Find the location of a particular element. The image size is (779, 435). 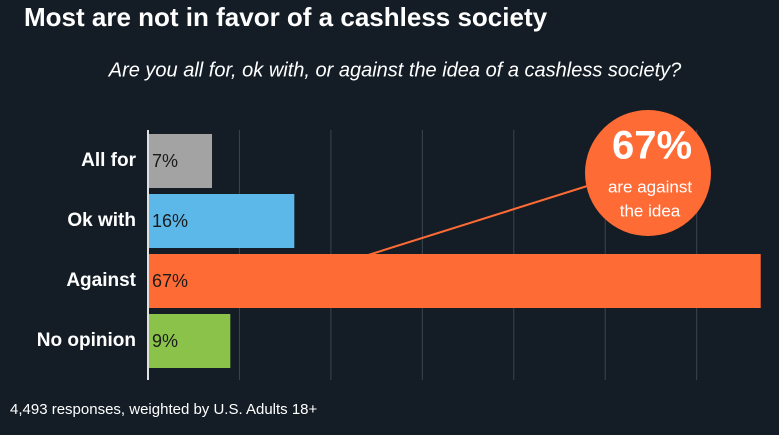

value-label: 9% is located at coordinates (165, 341).